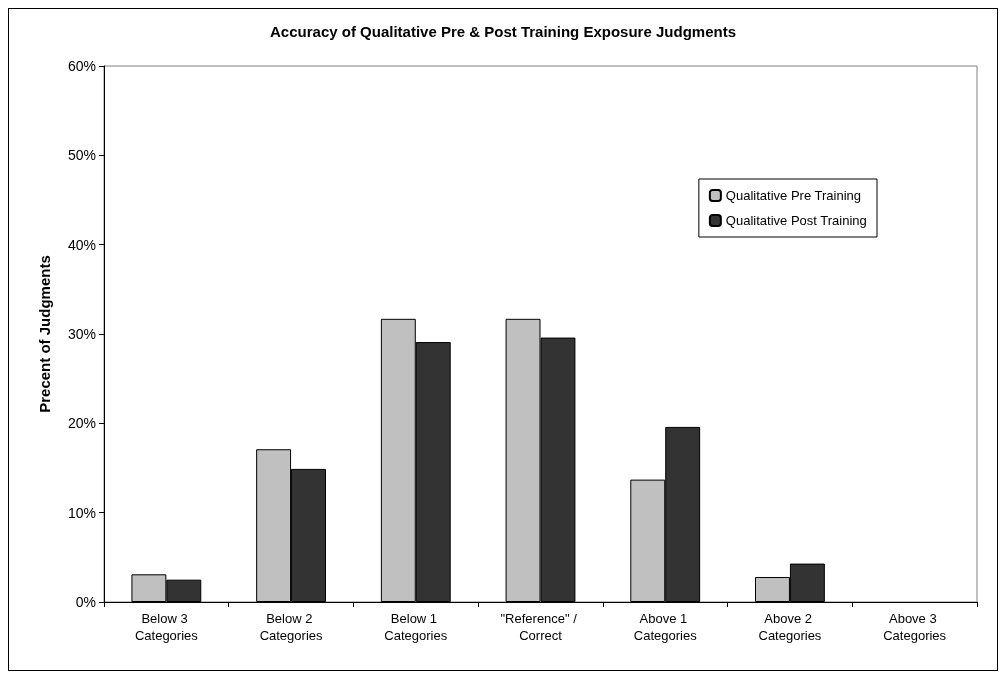 The height and width of the screenshot is (679, 1006). Describe the element at coordinates (81, 512) in the screenshot. I see `y-tick-label: 10%` at that location.